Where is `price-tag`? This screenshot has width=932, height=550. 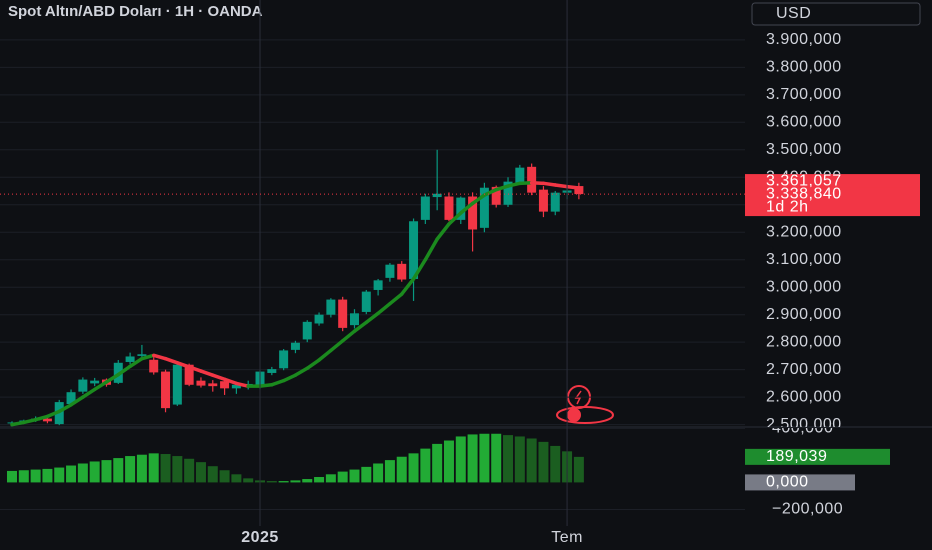
price-tag is located at coordinates (832, 202).